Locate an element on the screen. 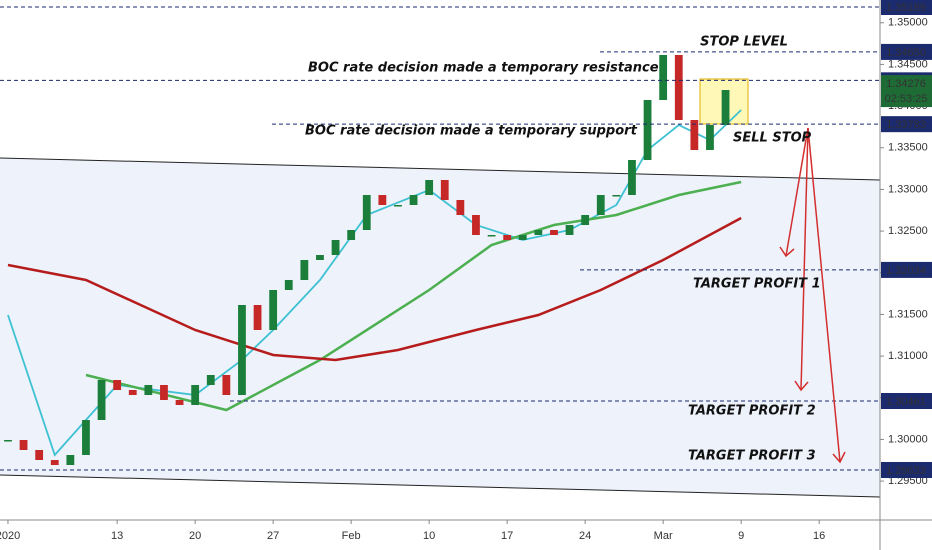 Image resolution: width=932 pixels, height=550 pixels. time-axis is located at coordinates (440, 535).